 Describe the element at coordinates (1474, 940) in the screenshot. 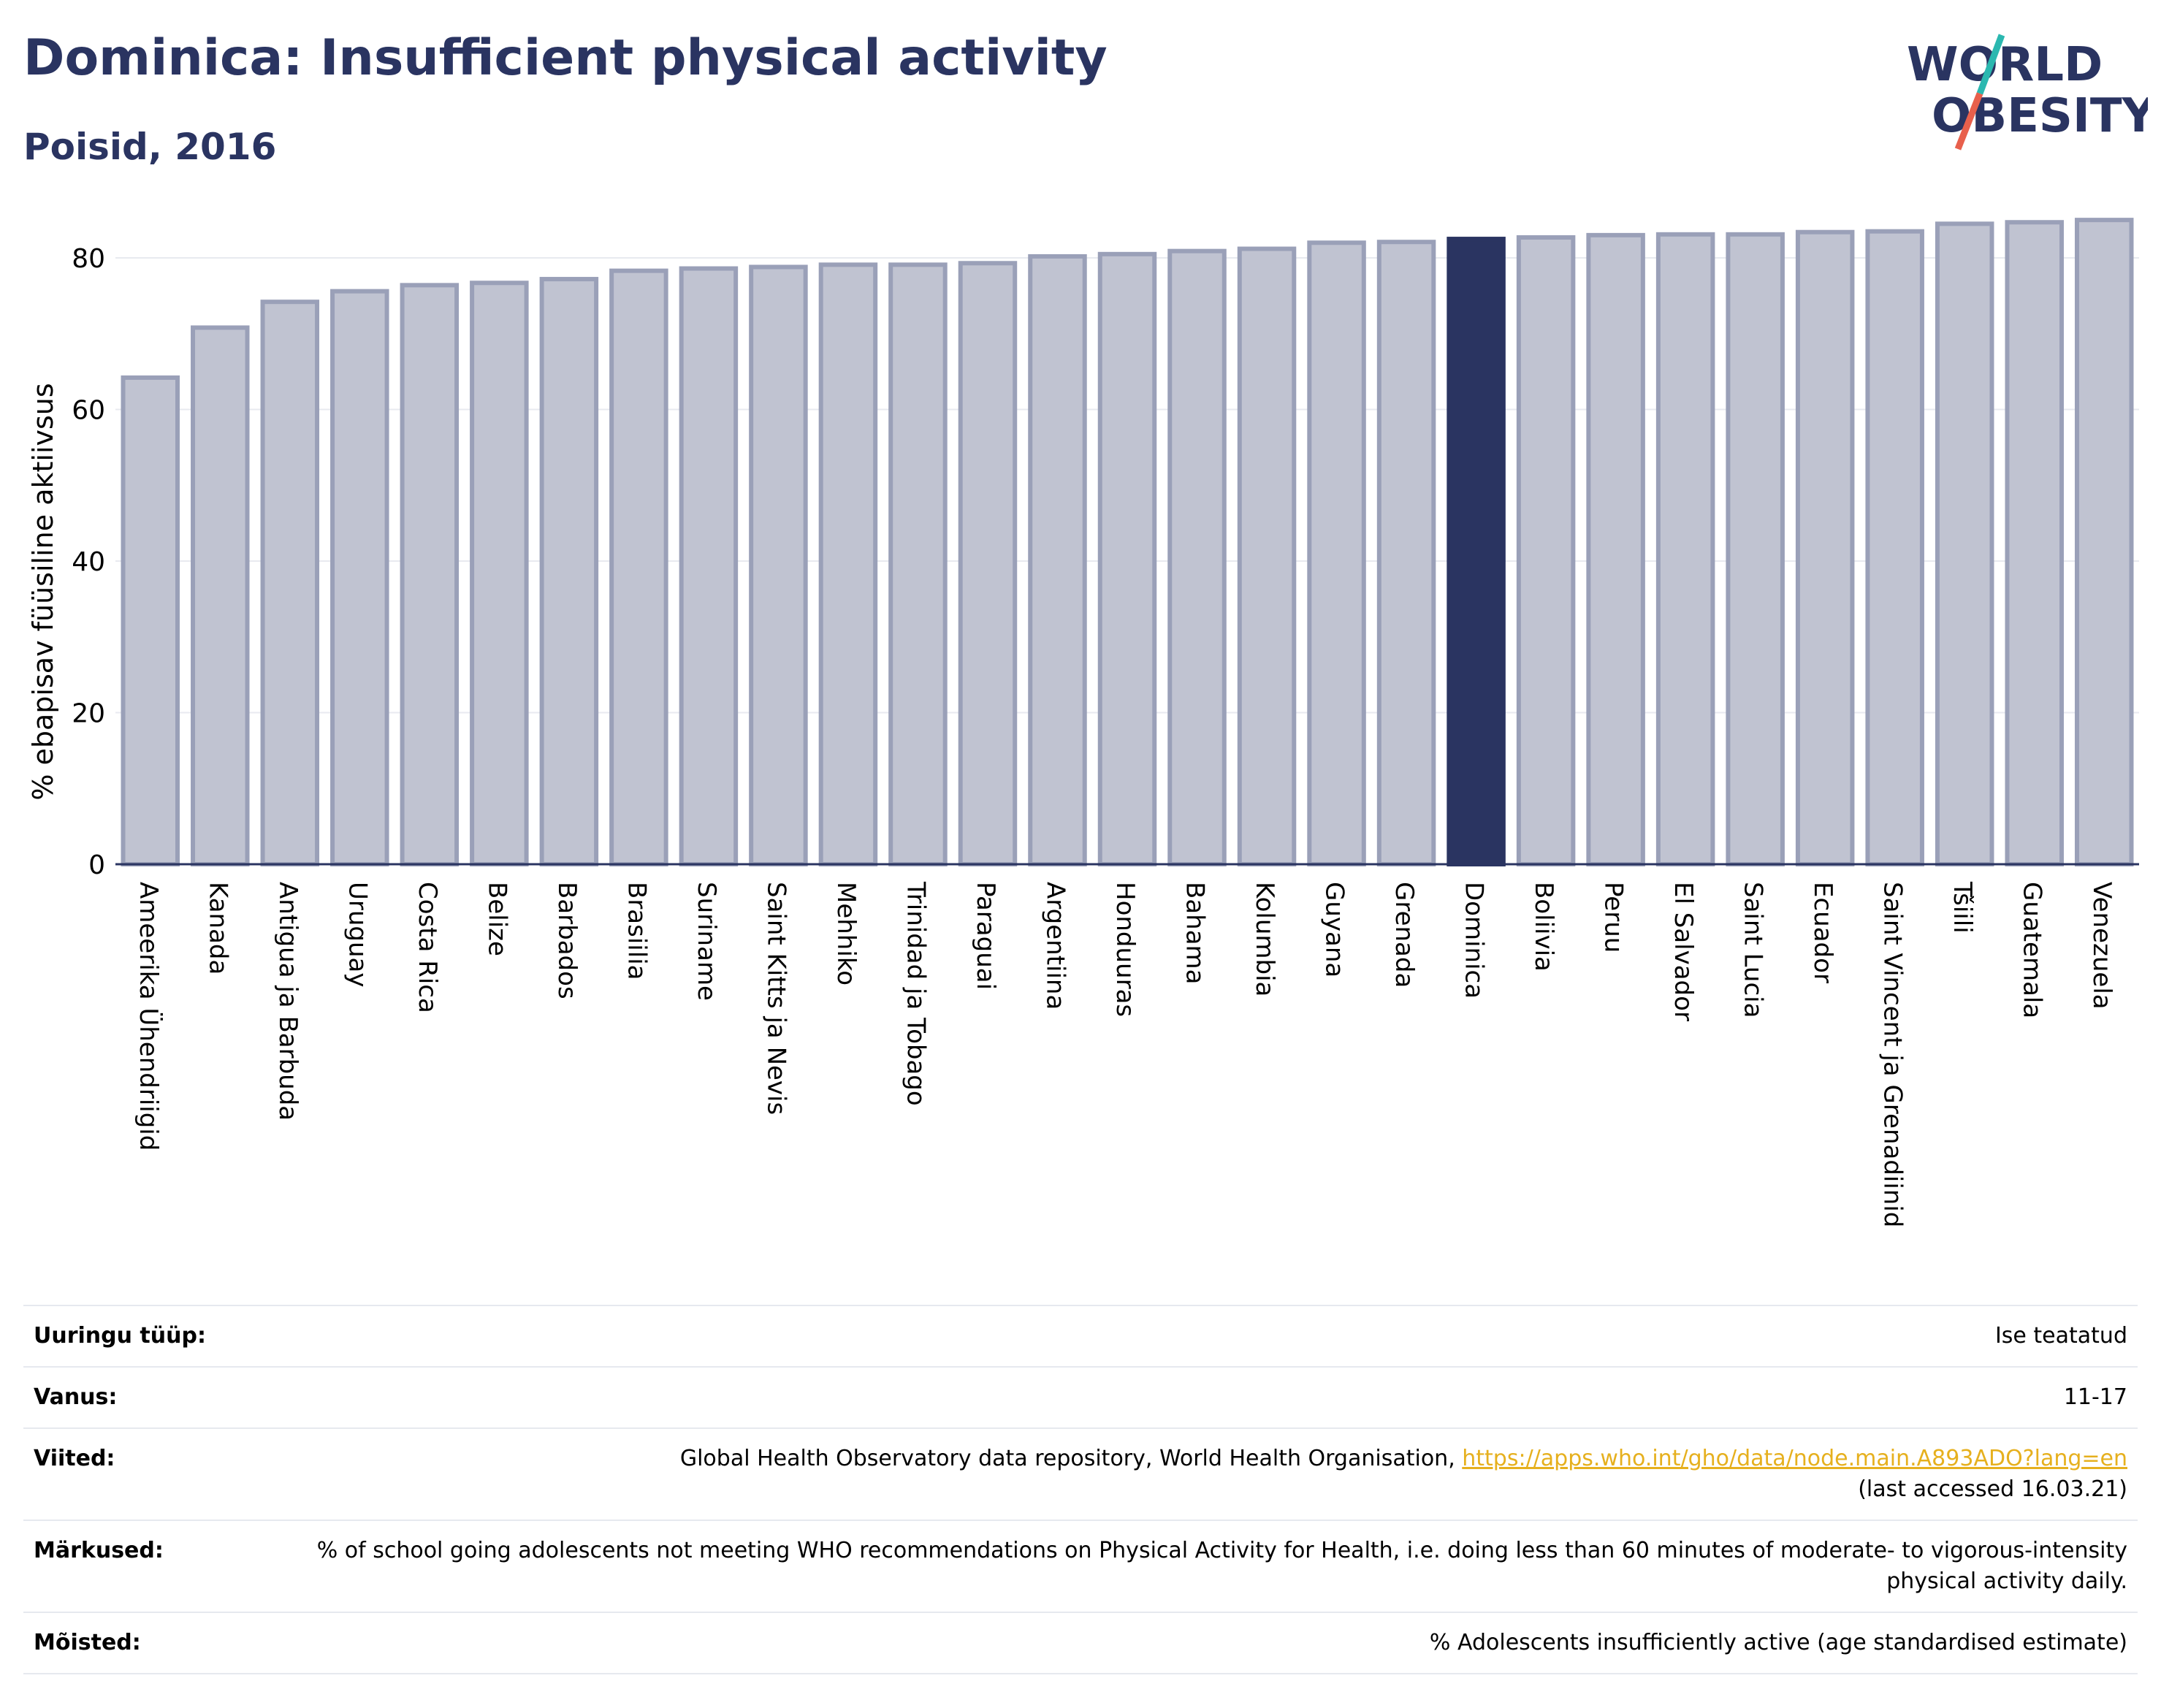

I see `x-tick-label: Dominica` at that location.